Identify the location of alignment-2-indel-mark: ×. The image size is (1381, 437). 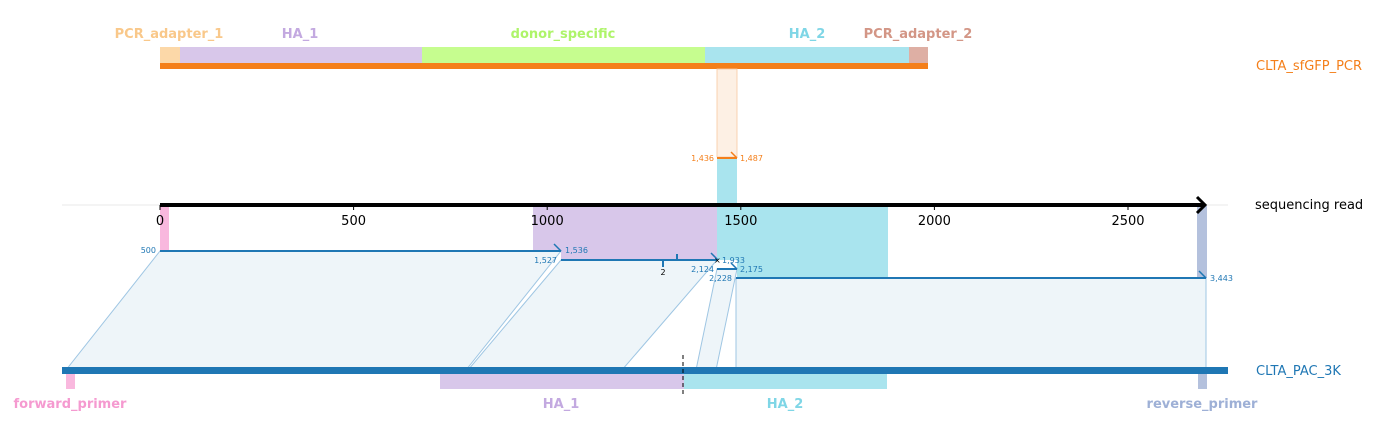
(717, 260).